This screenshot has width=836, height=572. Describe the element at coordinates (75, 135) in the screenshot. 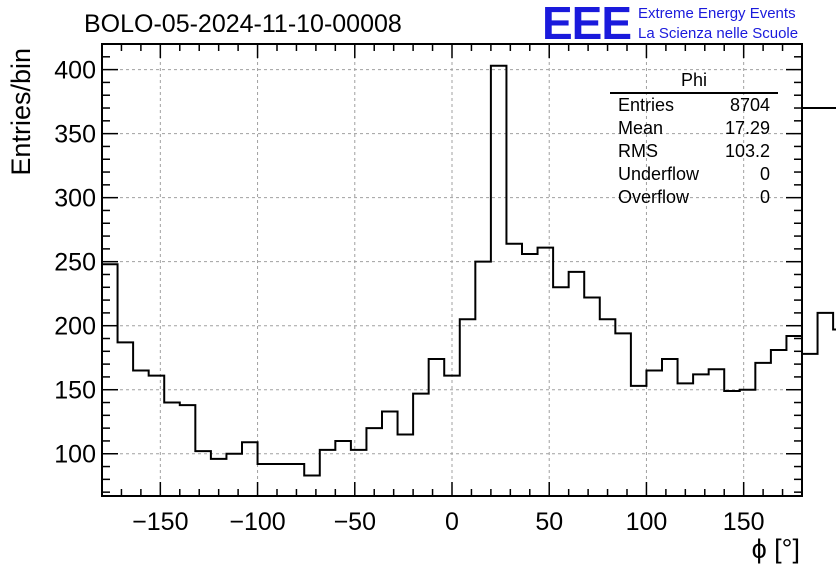

I see `y-tick-label: 350` at that location.